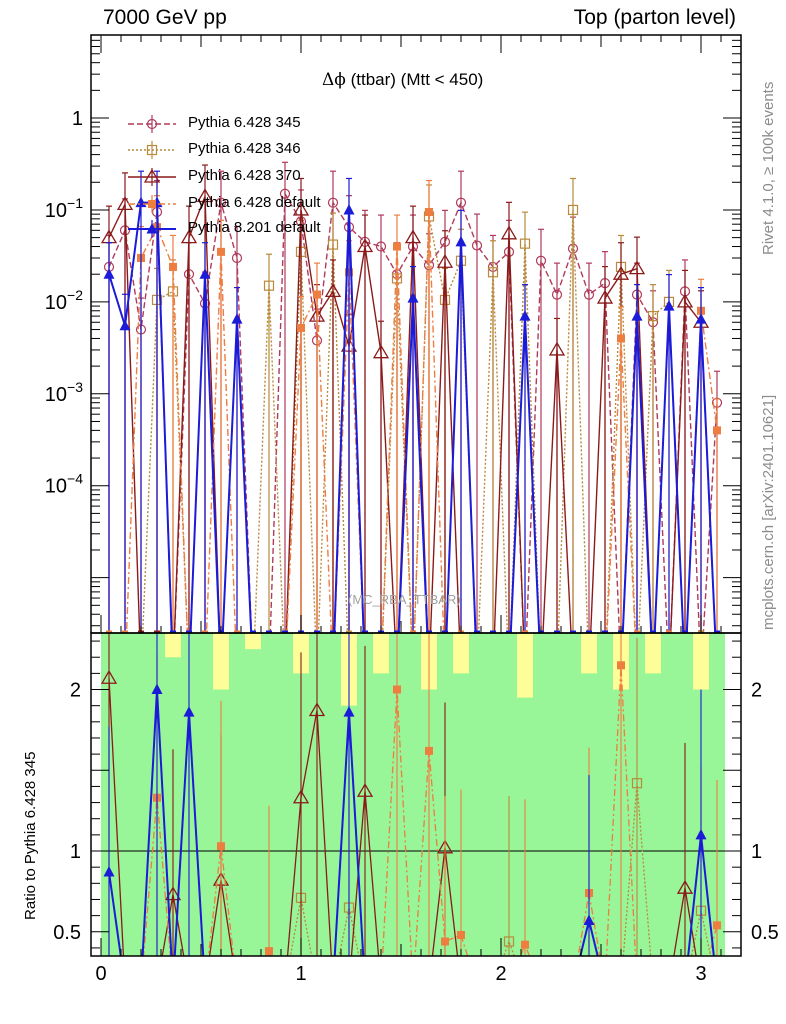 This screenshot has width=786, height=1024. I want to click on ratio-y-tick-label-right: 1, so click(756, 852).